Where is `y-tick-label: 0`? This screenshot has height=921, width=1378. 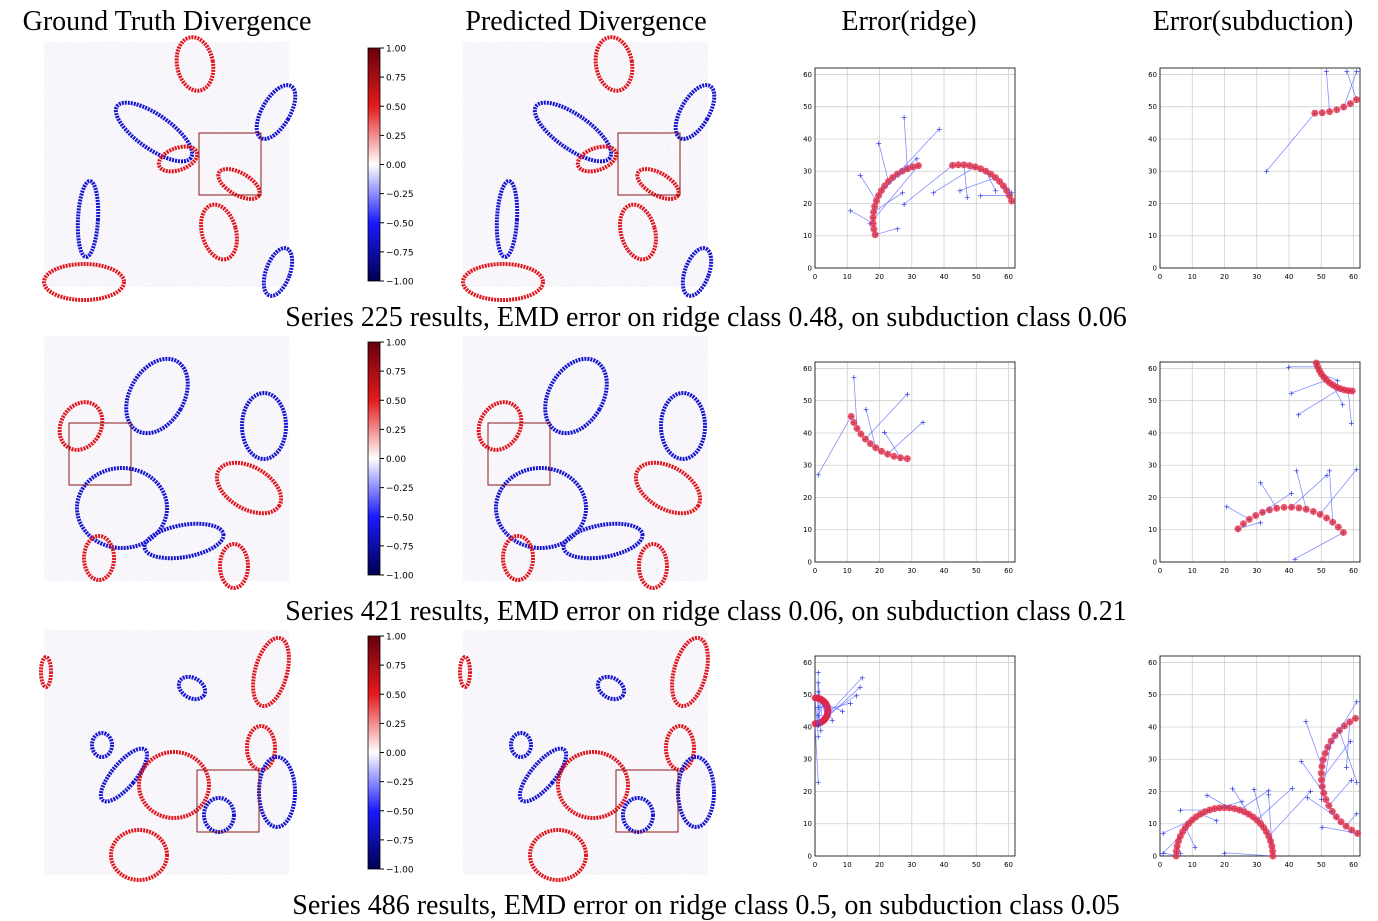 y-tick-label: 0 is located at coordinates (810, 563).